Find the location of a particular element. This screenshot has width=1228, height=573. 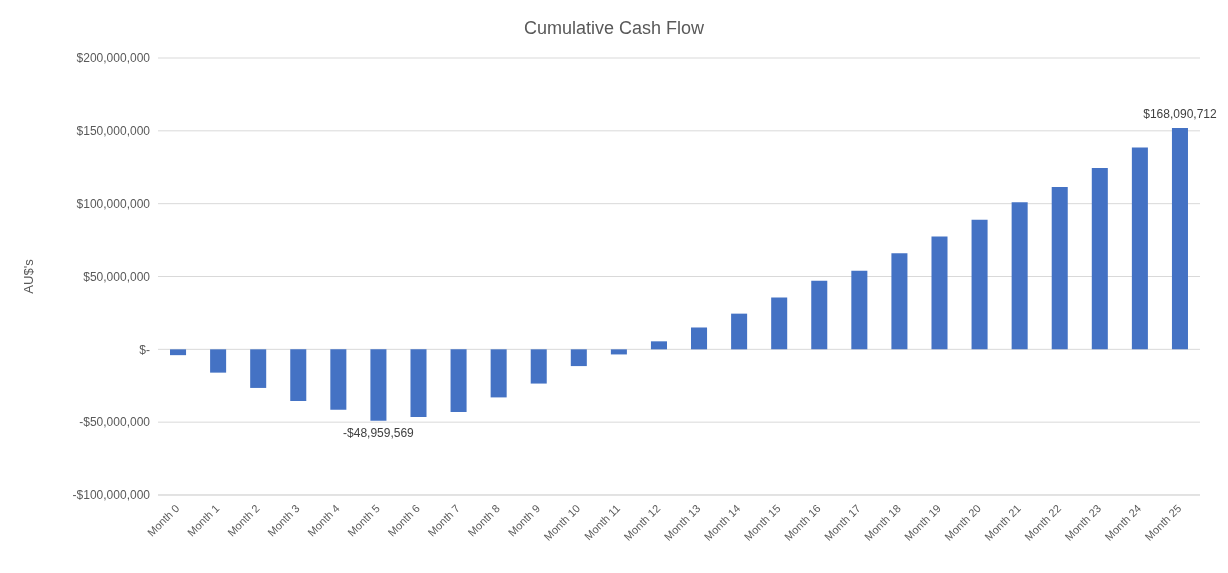

y-tick-label: $50,000,000 is located at coordinates (117, 276).